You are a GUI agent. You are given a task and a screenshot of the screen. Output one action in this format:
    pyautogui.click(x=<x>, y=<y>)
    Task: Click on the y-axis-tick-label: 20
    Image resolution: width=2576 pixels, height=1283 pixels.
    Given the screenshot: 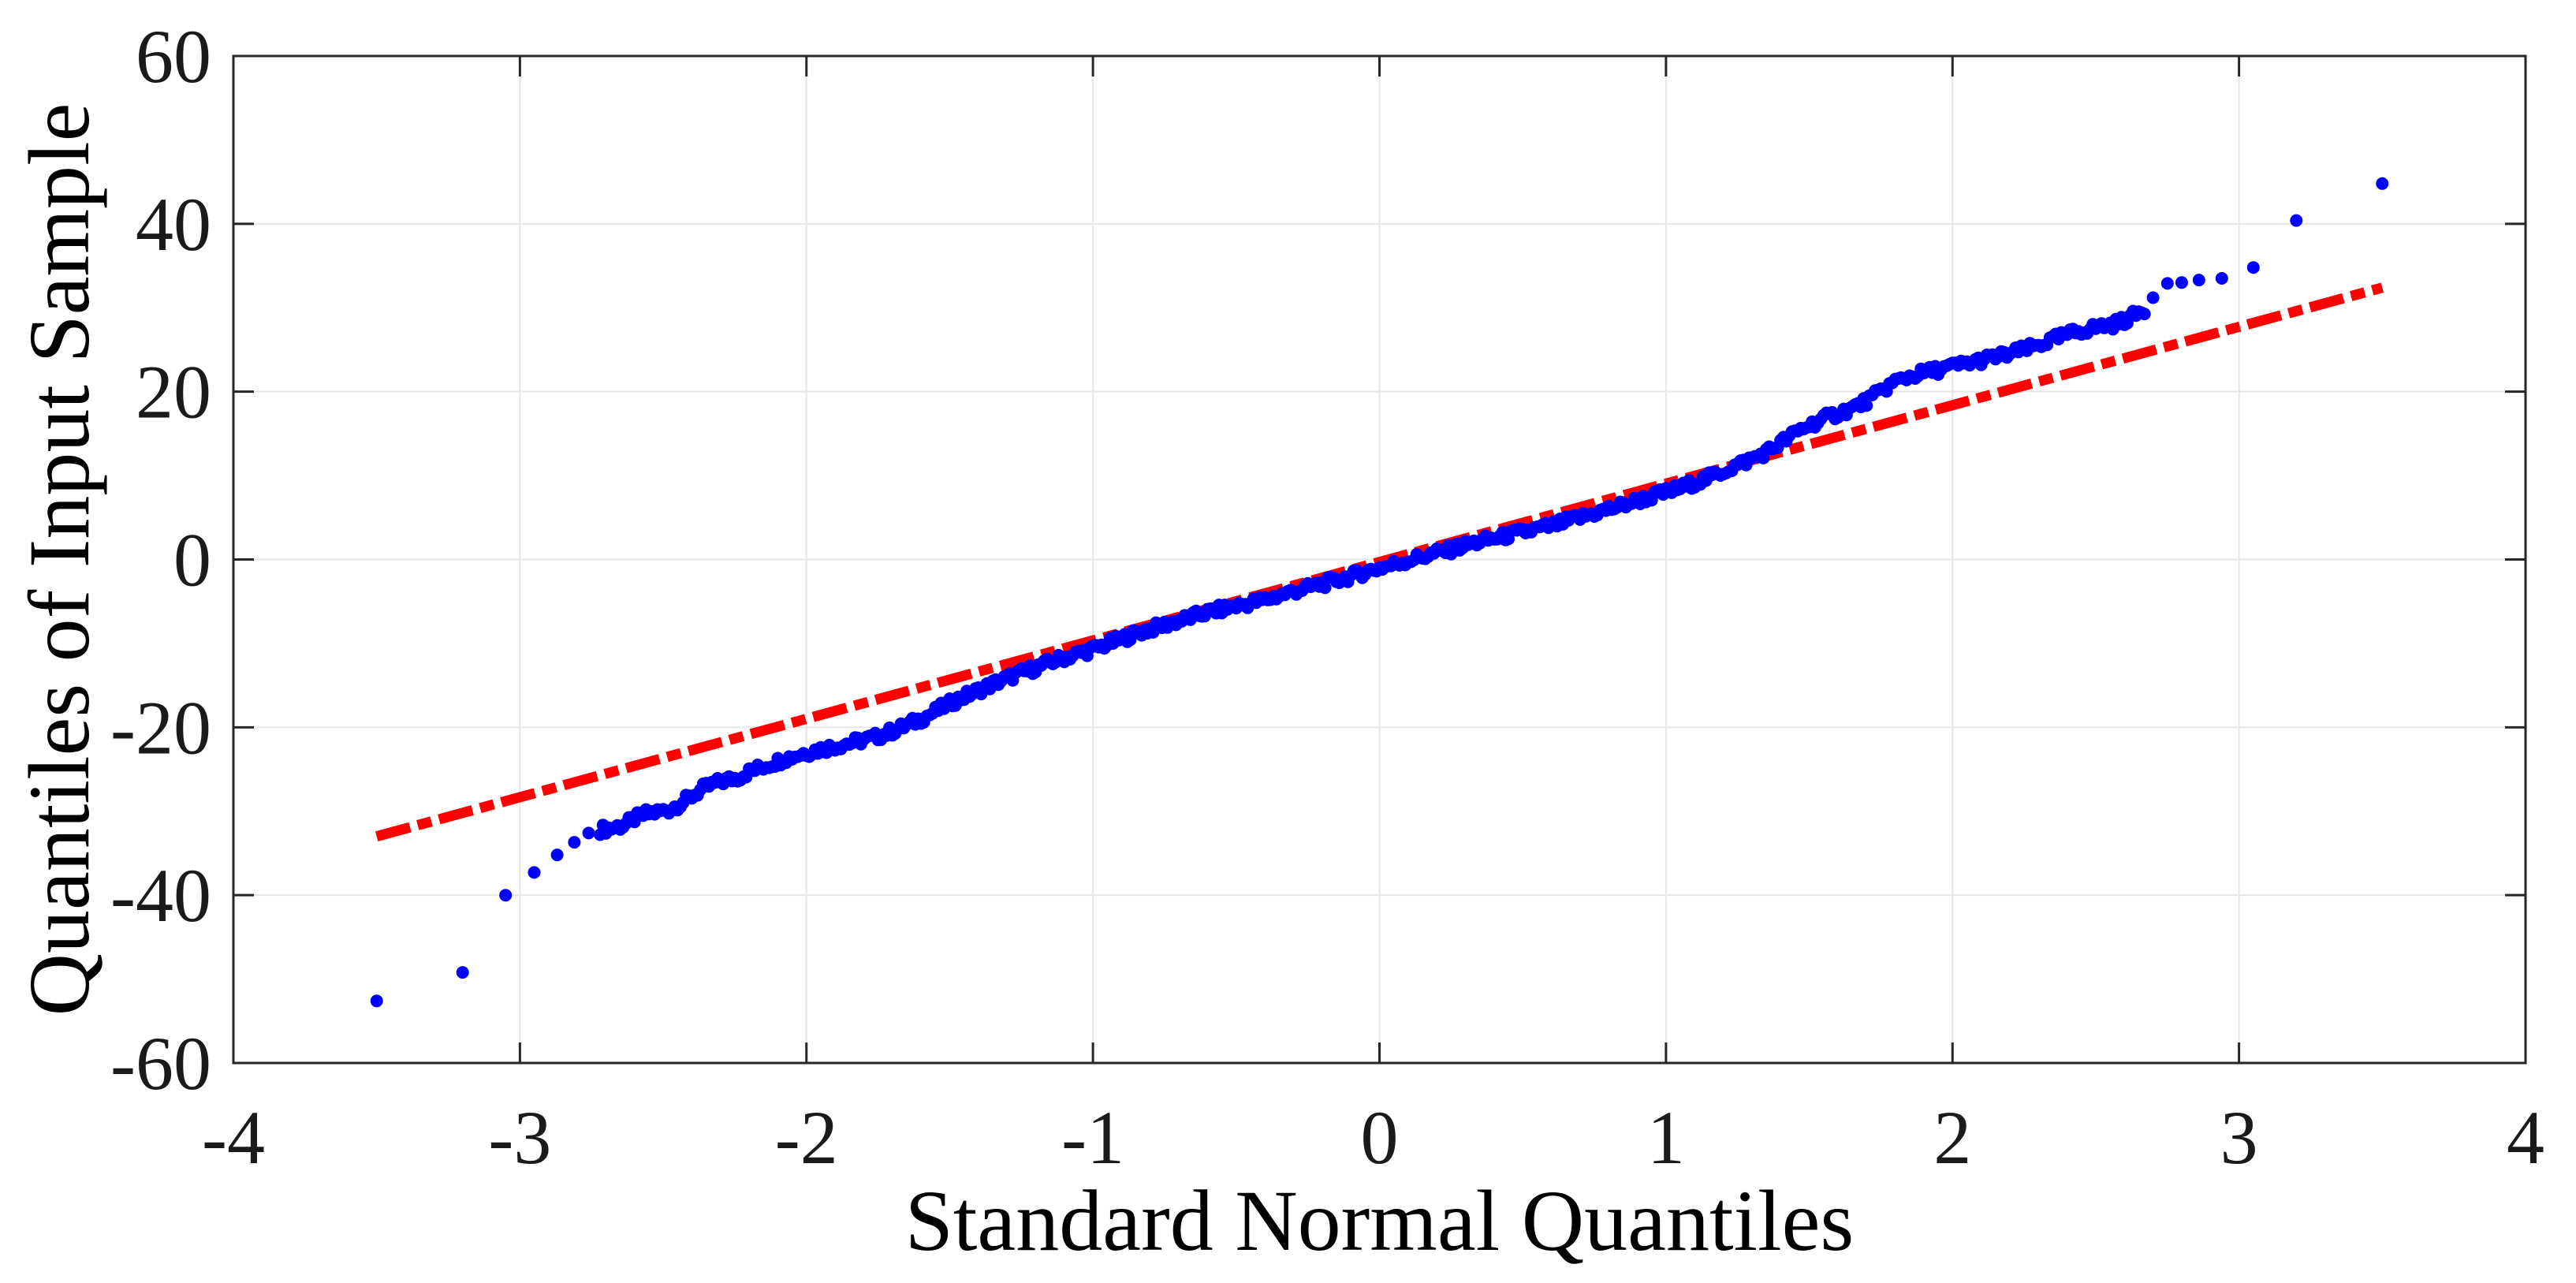 What is the action you would take?
    pyautogui.click(x=173, y=392)
    